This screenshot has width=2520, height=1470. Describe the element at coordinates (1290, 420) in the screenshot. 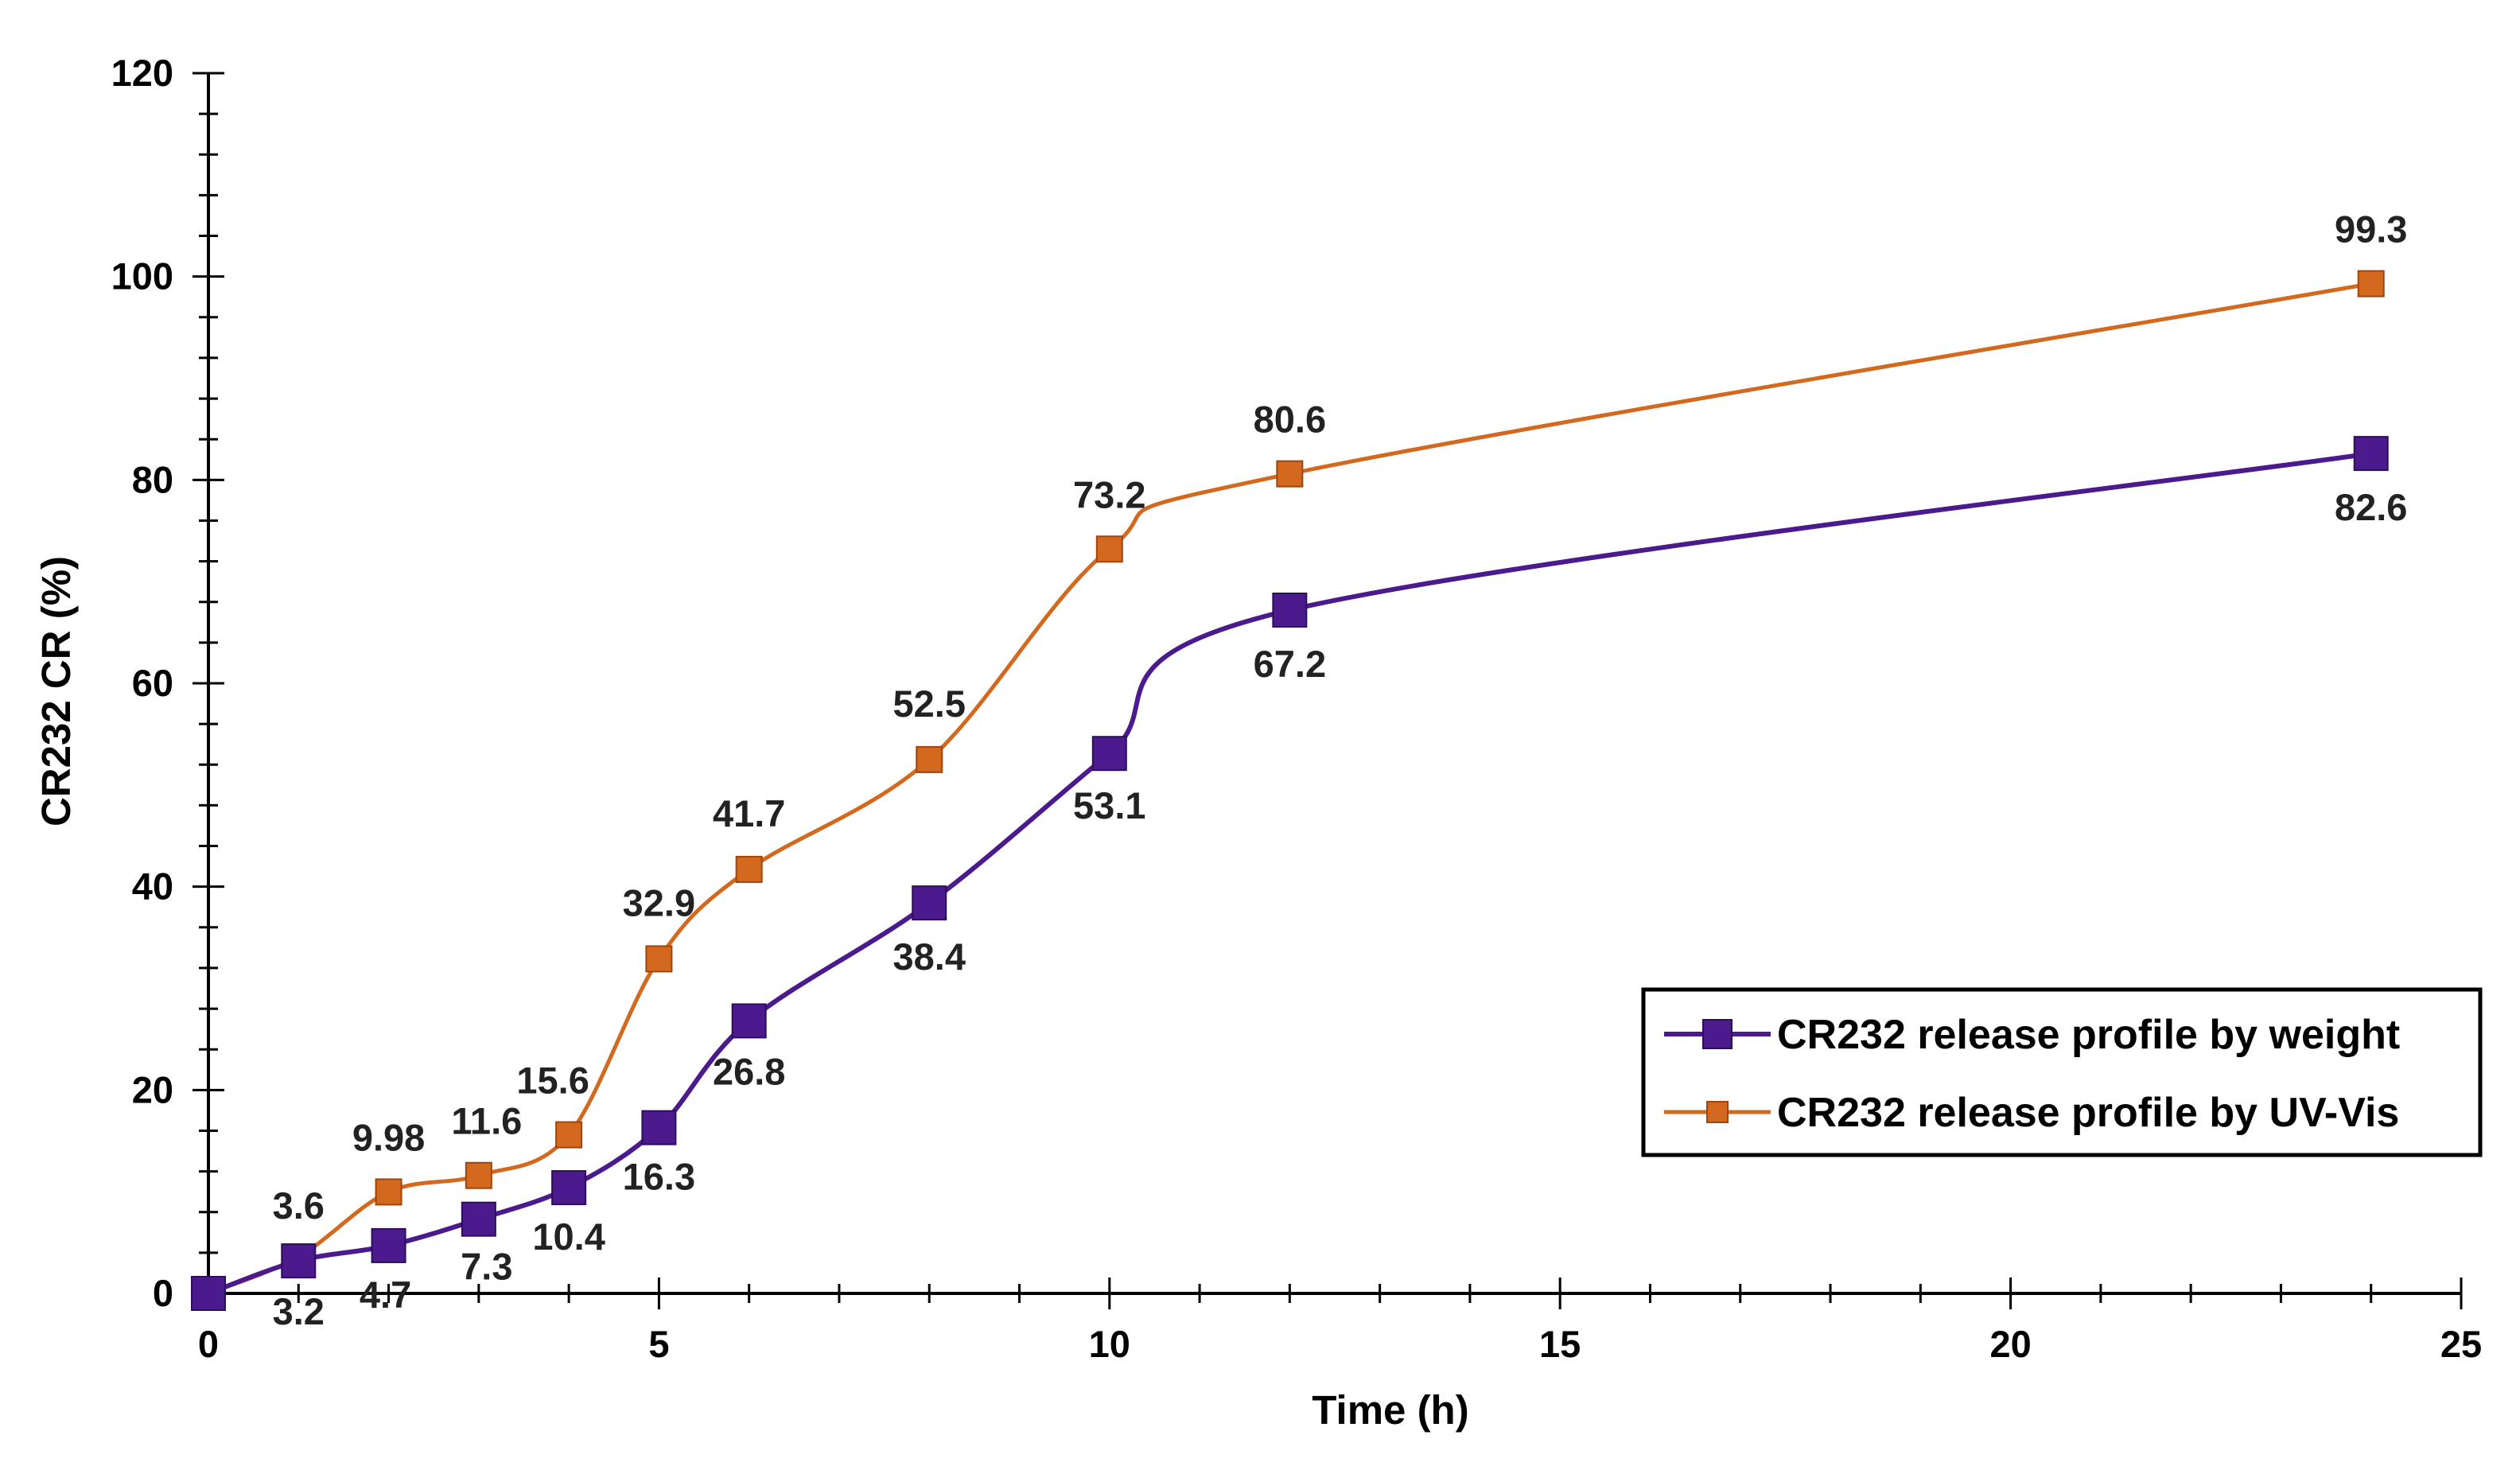

I see `data-label: 80.6` at that location.